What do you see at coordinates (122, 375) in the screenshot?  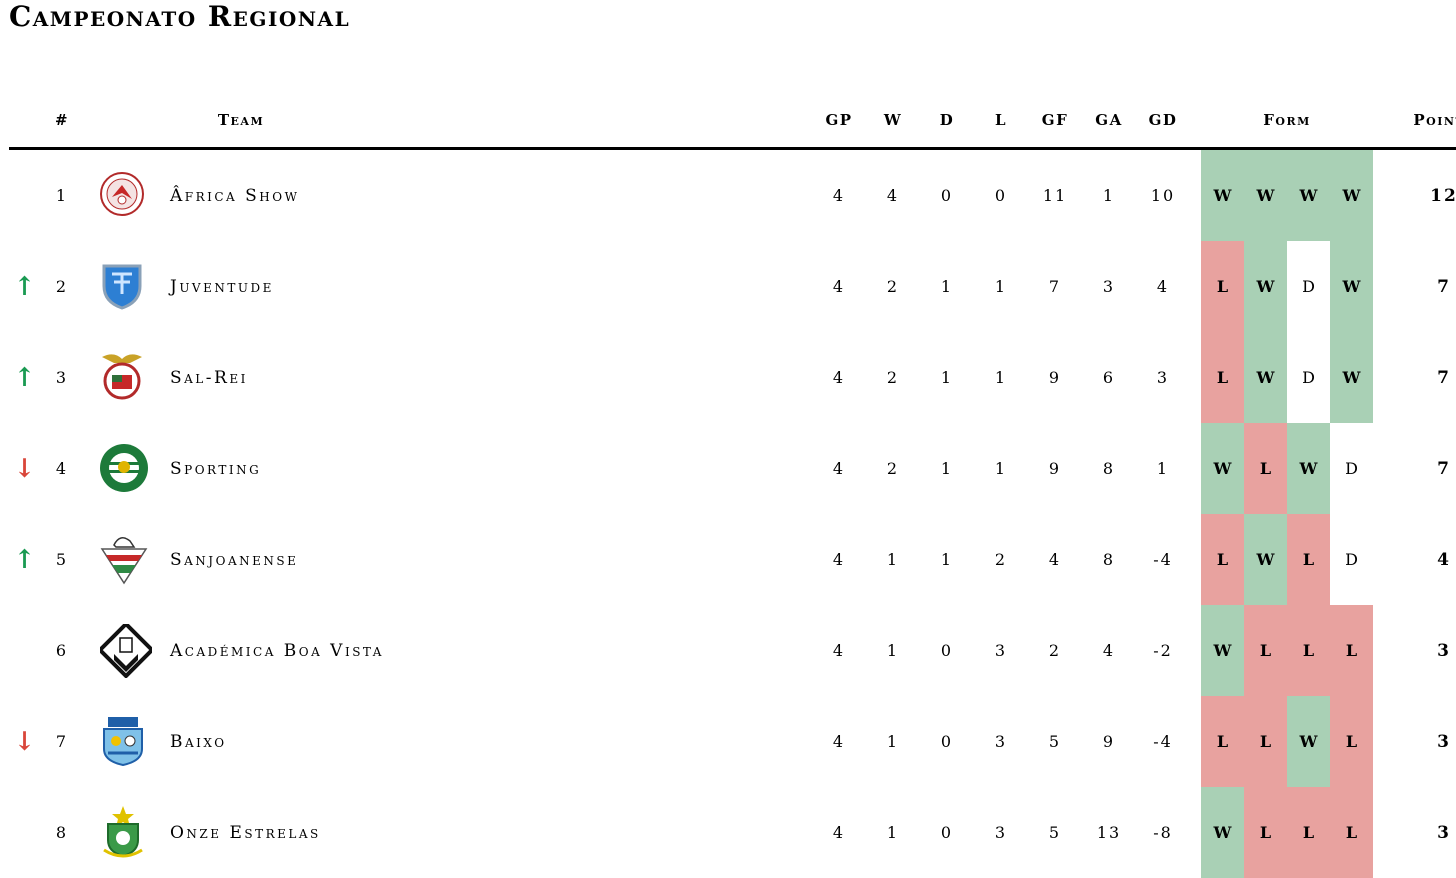 I see `sal-rei-crest-icon` at bounding box center [122, 375].